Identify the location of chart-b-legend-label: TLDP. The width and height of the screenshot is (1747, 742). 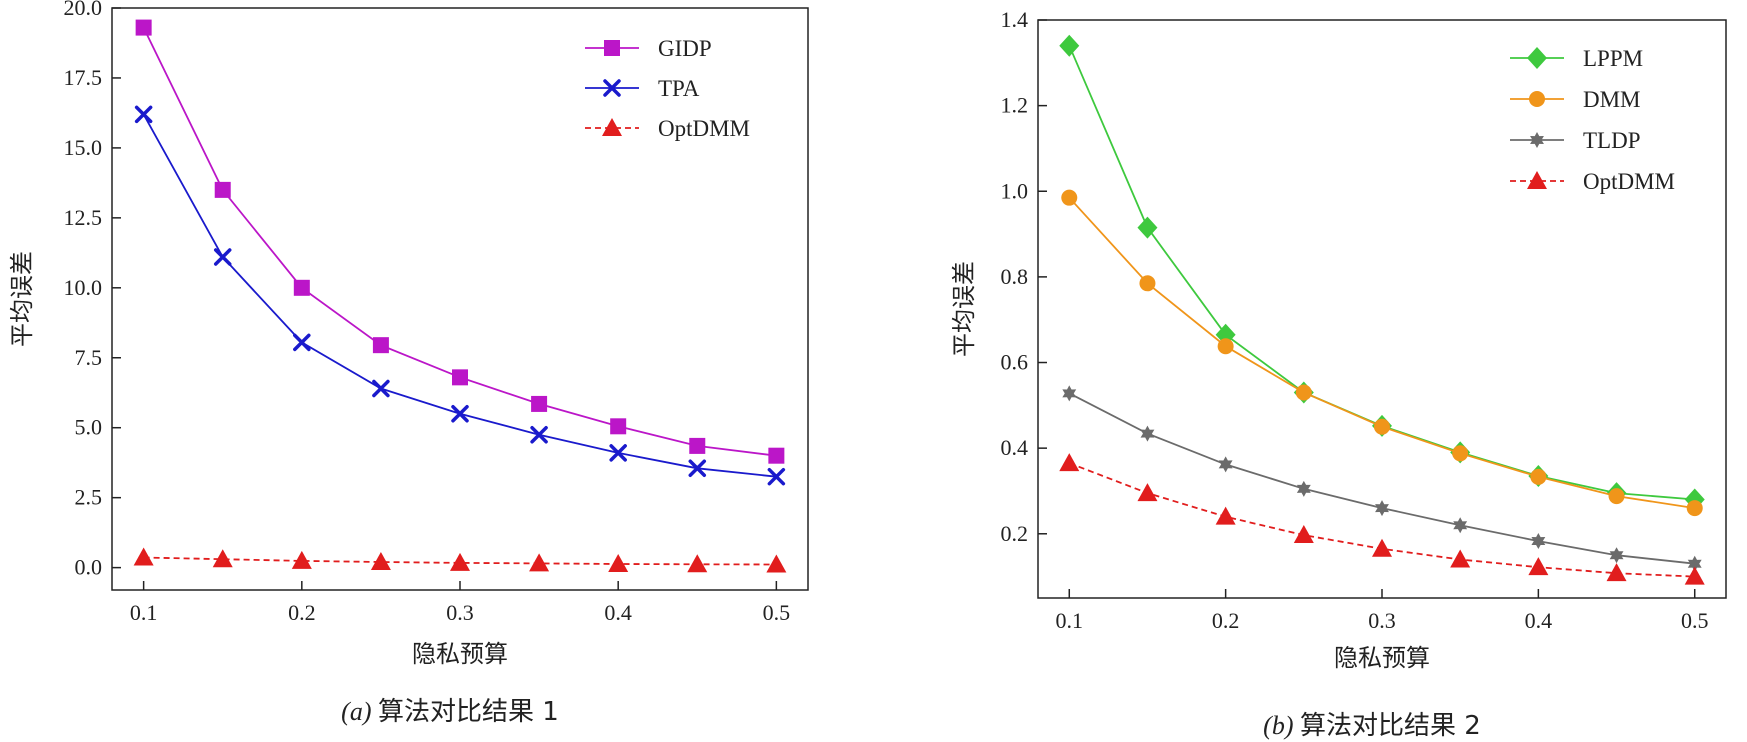
(1612, 140).